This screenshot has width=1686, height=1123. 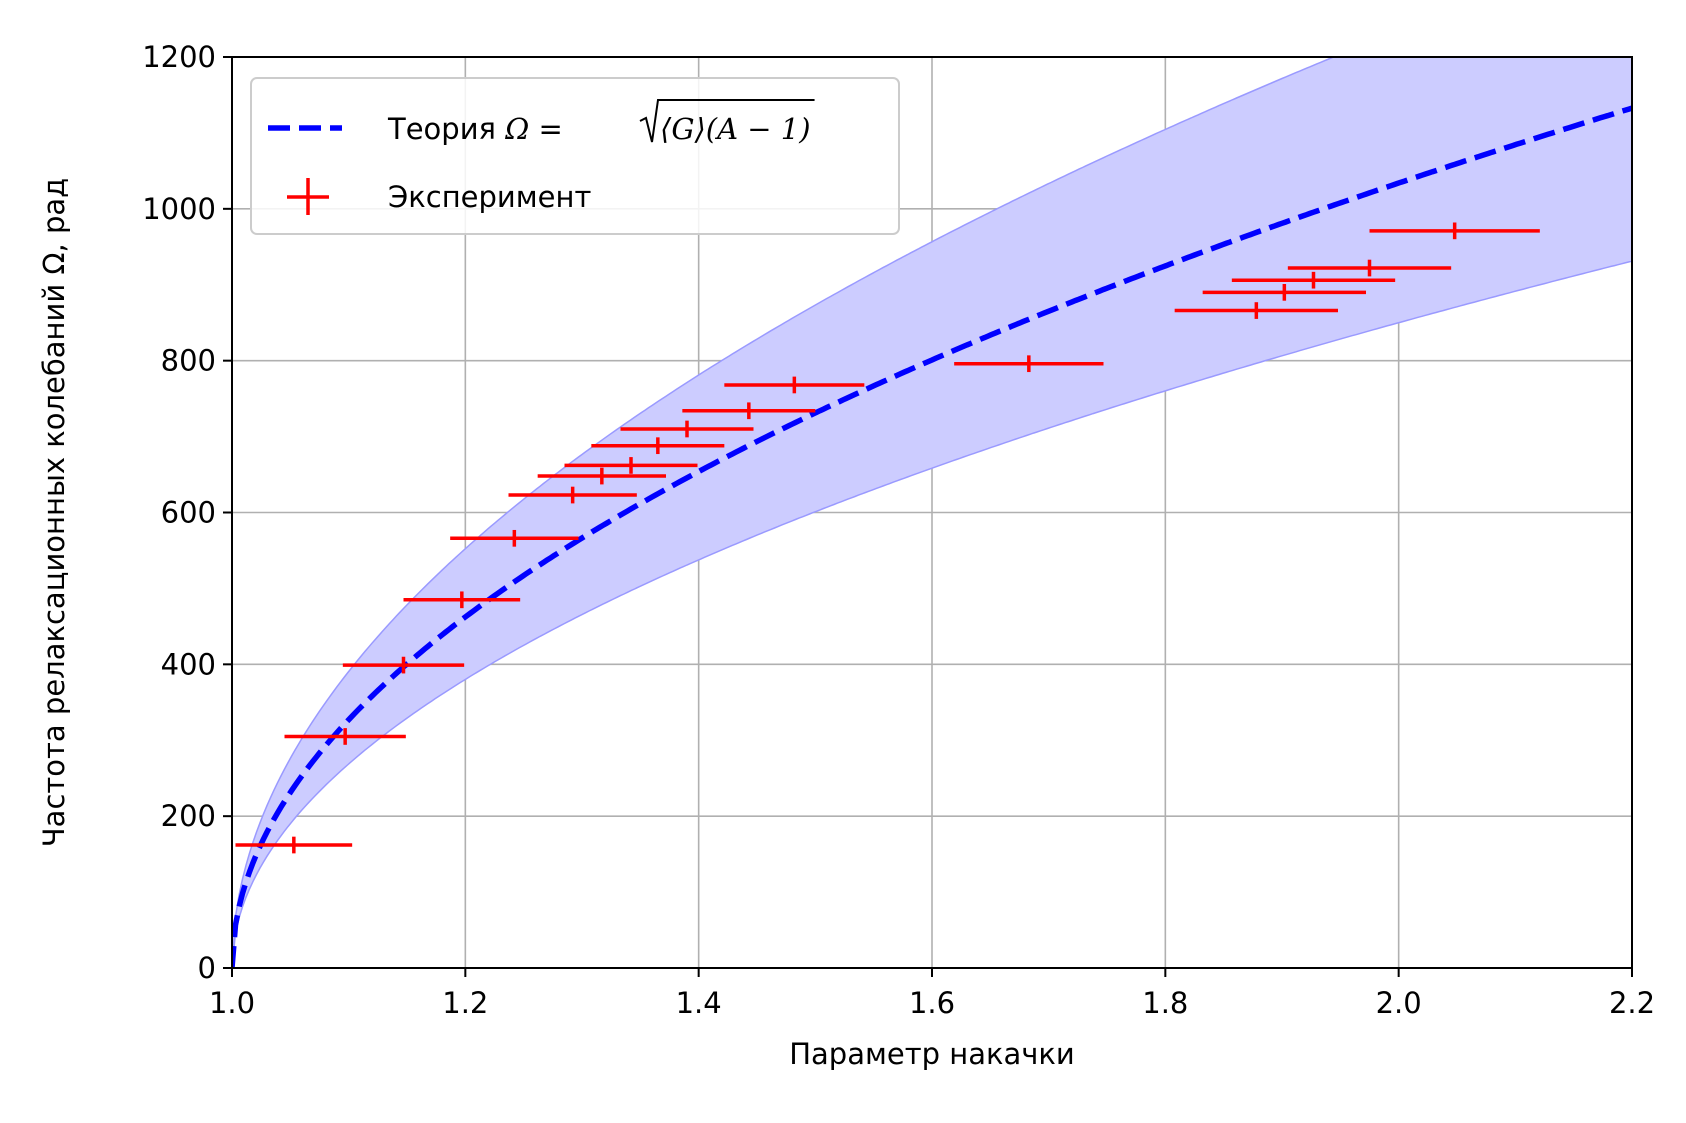 I want to click on legend-theory-label: Теория Ω =, so click(x=475, y=129).